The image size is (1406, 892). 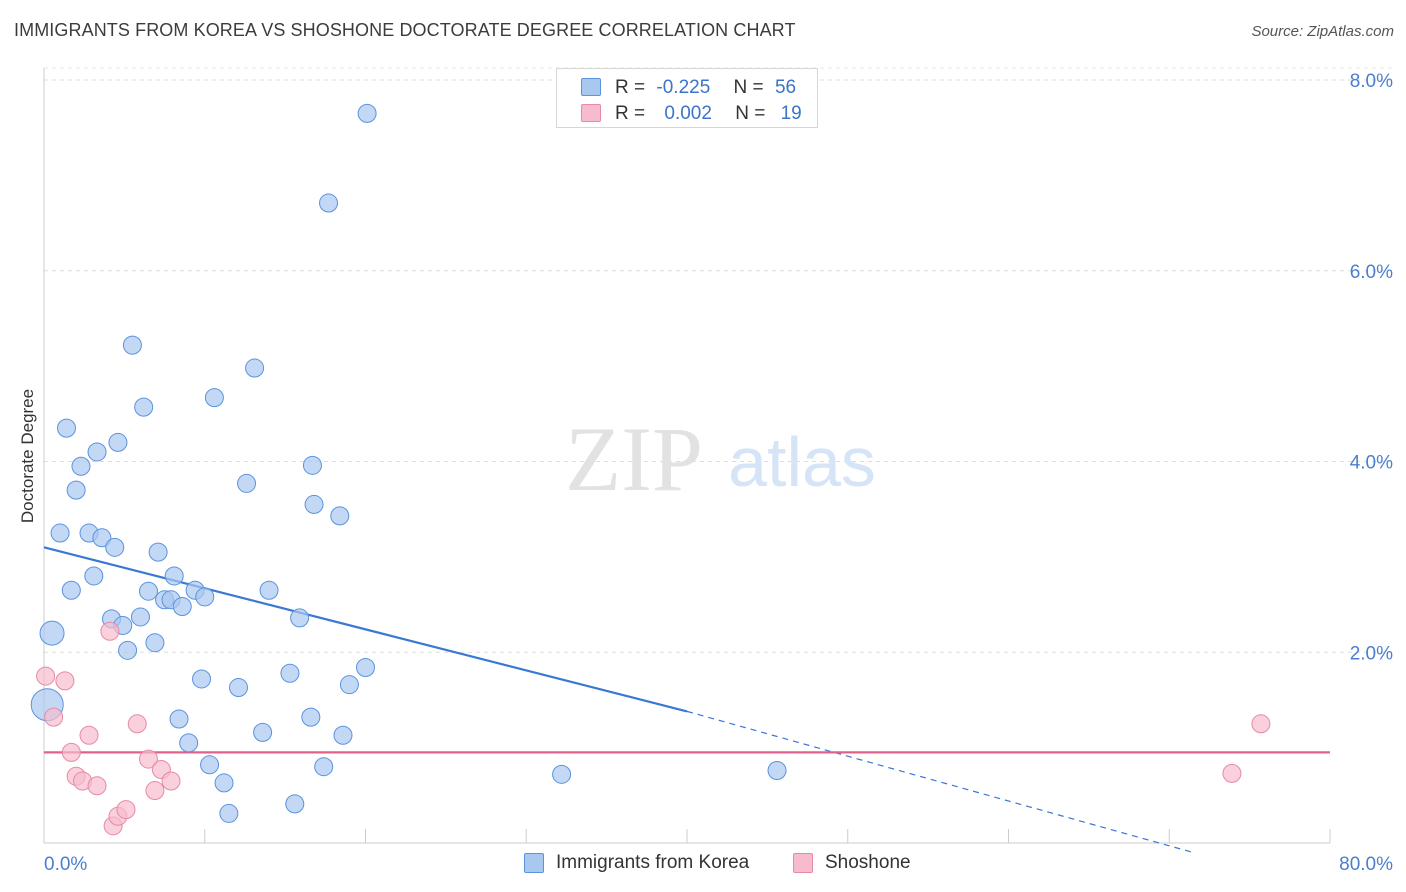 What do you see at coordinates (791, 113) in the screenshot?
I see `legend-n-value: 19` at bounding box center [791, 113].